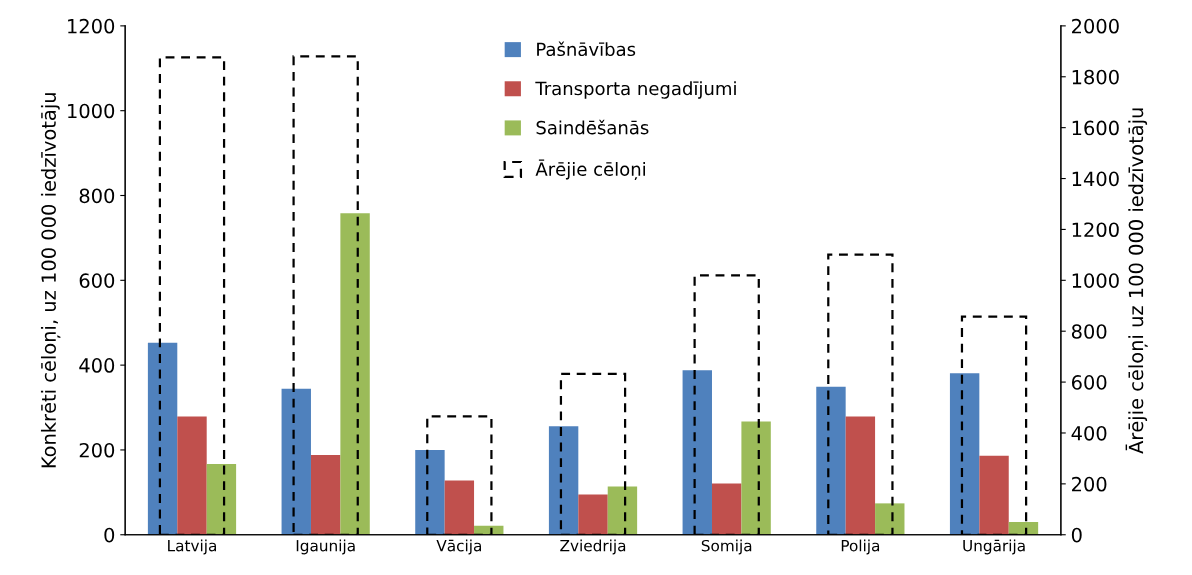  I want to click on legend-label: Saindēšanās, so click(592, 127).